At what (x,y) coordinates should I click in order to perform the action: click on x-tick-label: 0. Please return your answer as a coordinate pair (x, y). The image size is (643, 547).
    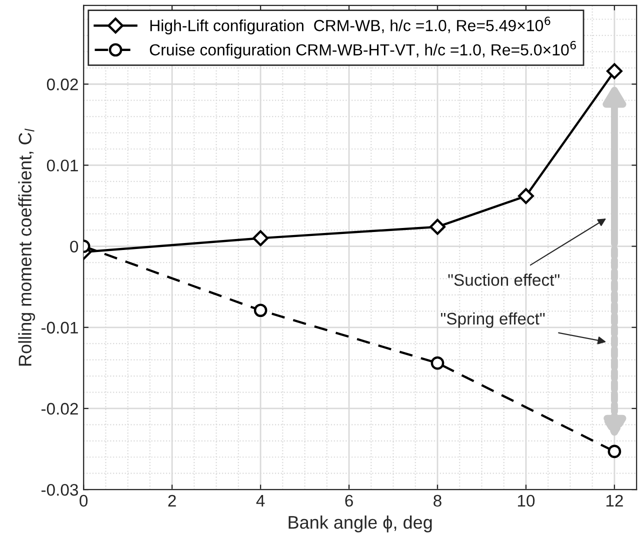
    Looking at the image, I should click on (84, 500).